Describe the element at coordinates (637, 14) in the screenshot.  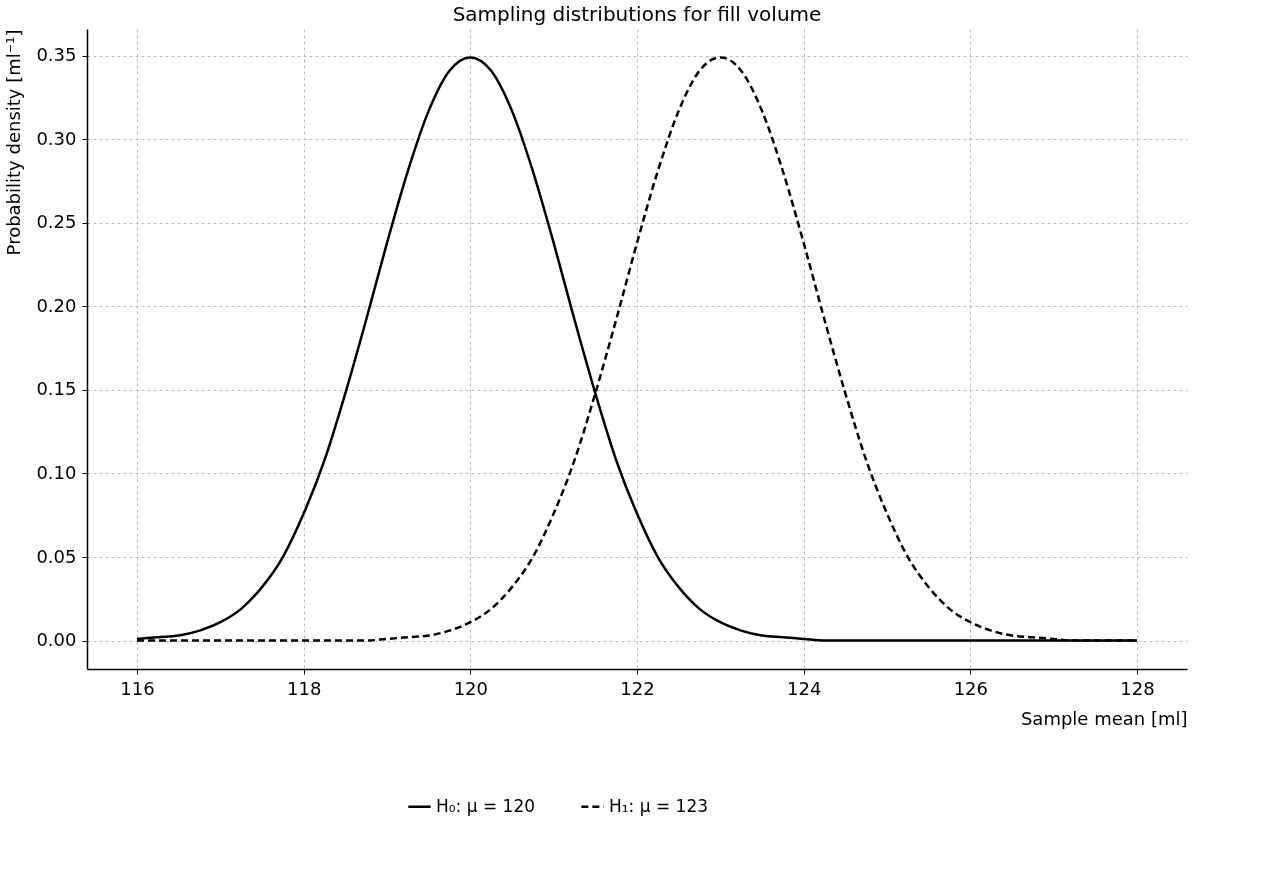
I see `chart-title: Sampling distributions for fill volume` at that location.